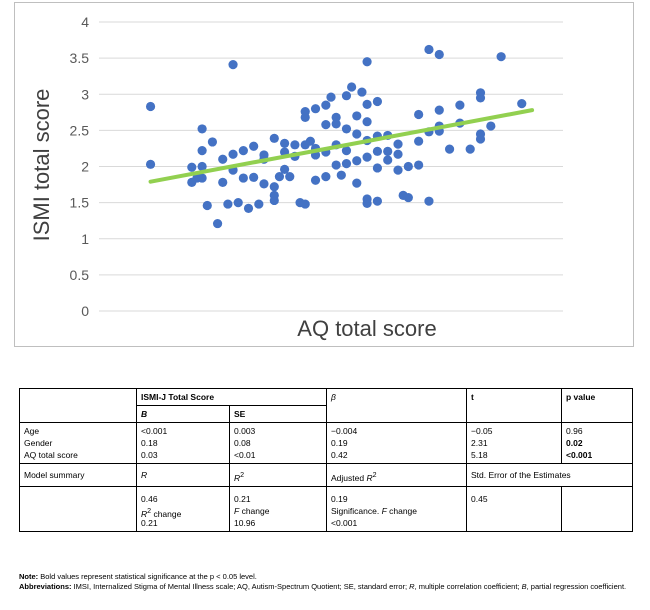  Describe the element at coordinates (85, 311) in the screenshot. I see `y-tick-label: 0` at that location.